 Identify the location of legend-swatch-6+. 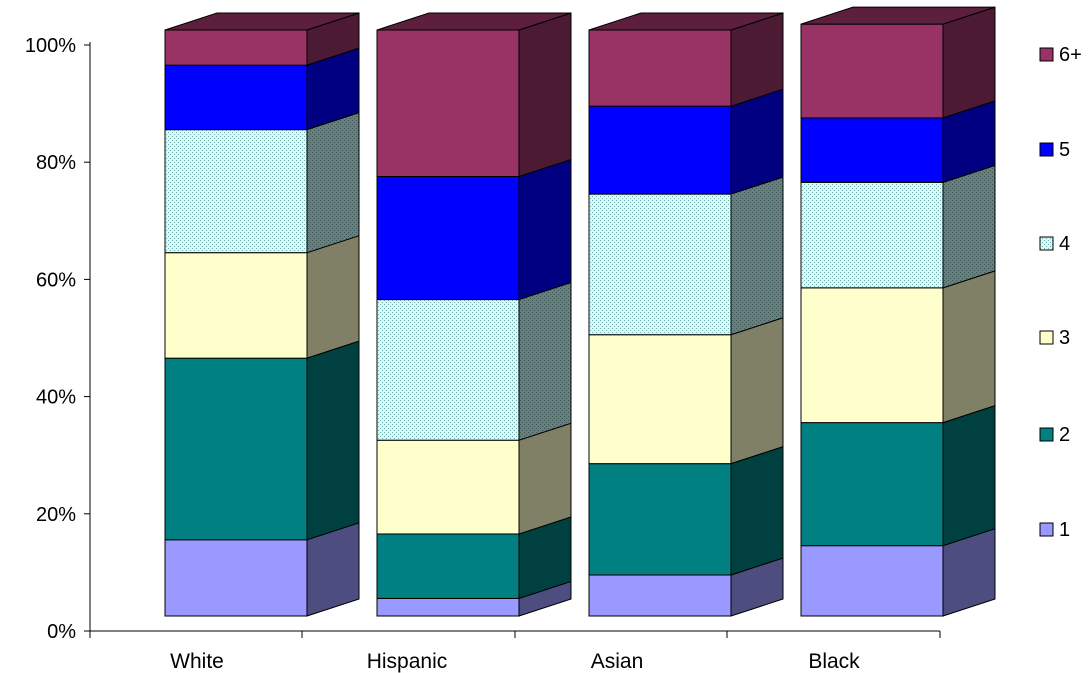
(1046, 54).